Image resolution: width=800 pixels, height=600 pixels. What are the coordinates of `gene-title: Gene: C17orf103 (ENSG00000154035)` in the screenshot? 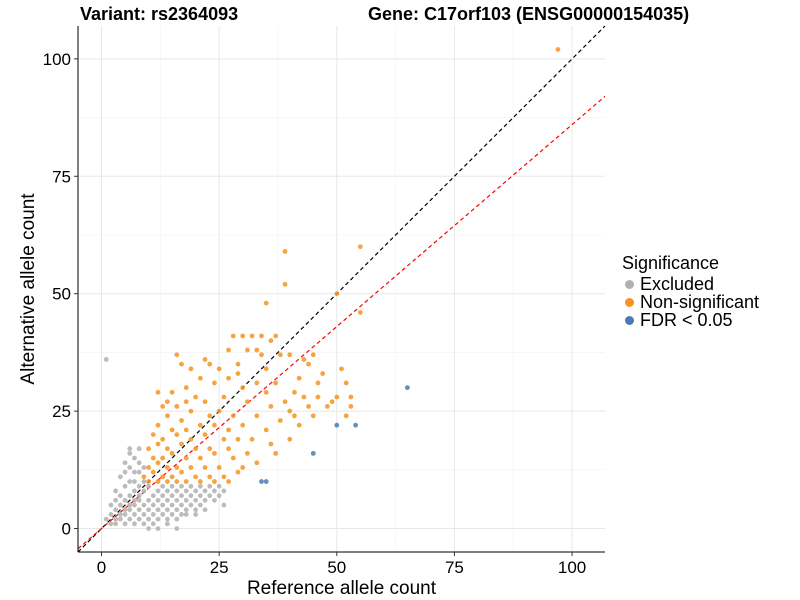 It's located at (529, 14).